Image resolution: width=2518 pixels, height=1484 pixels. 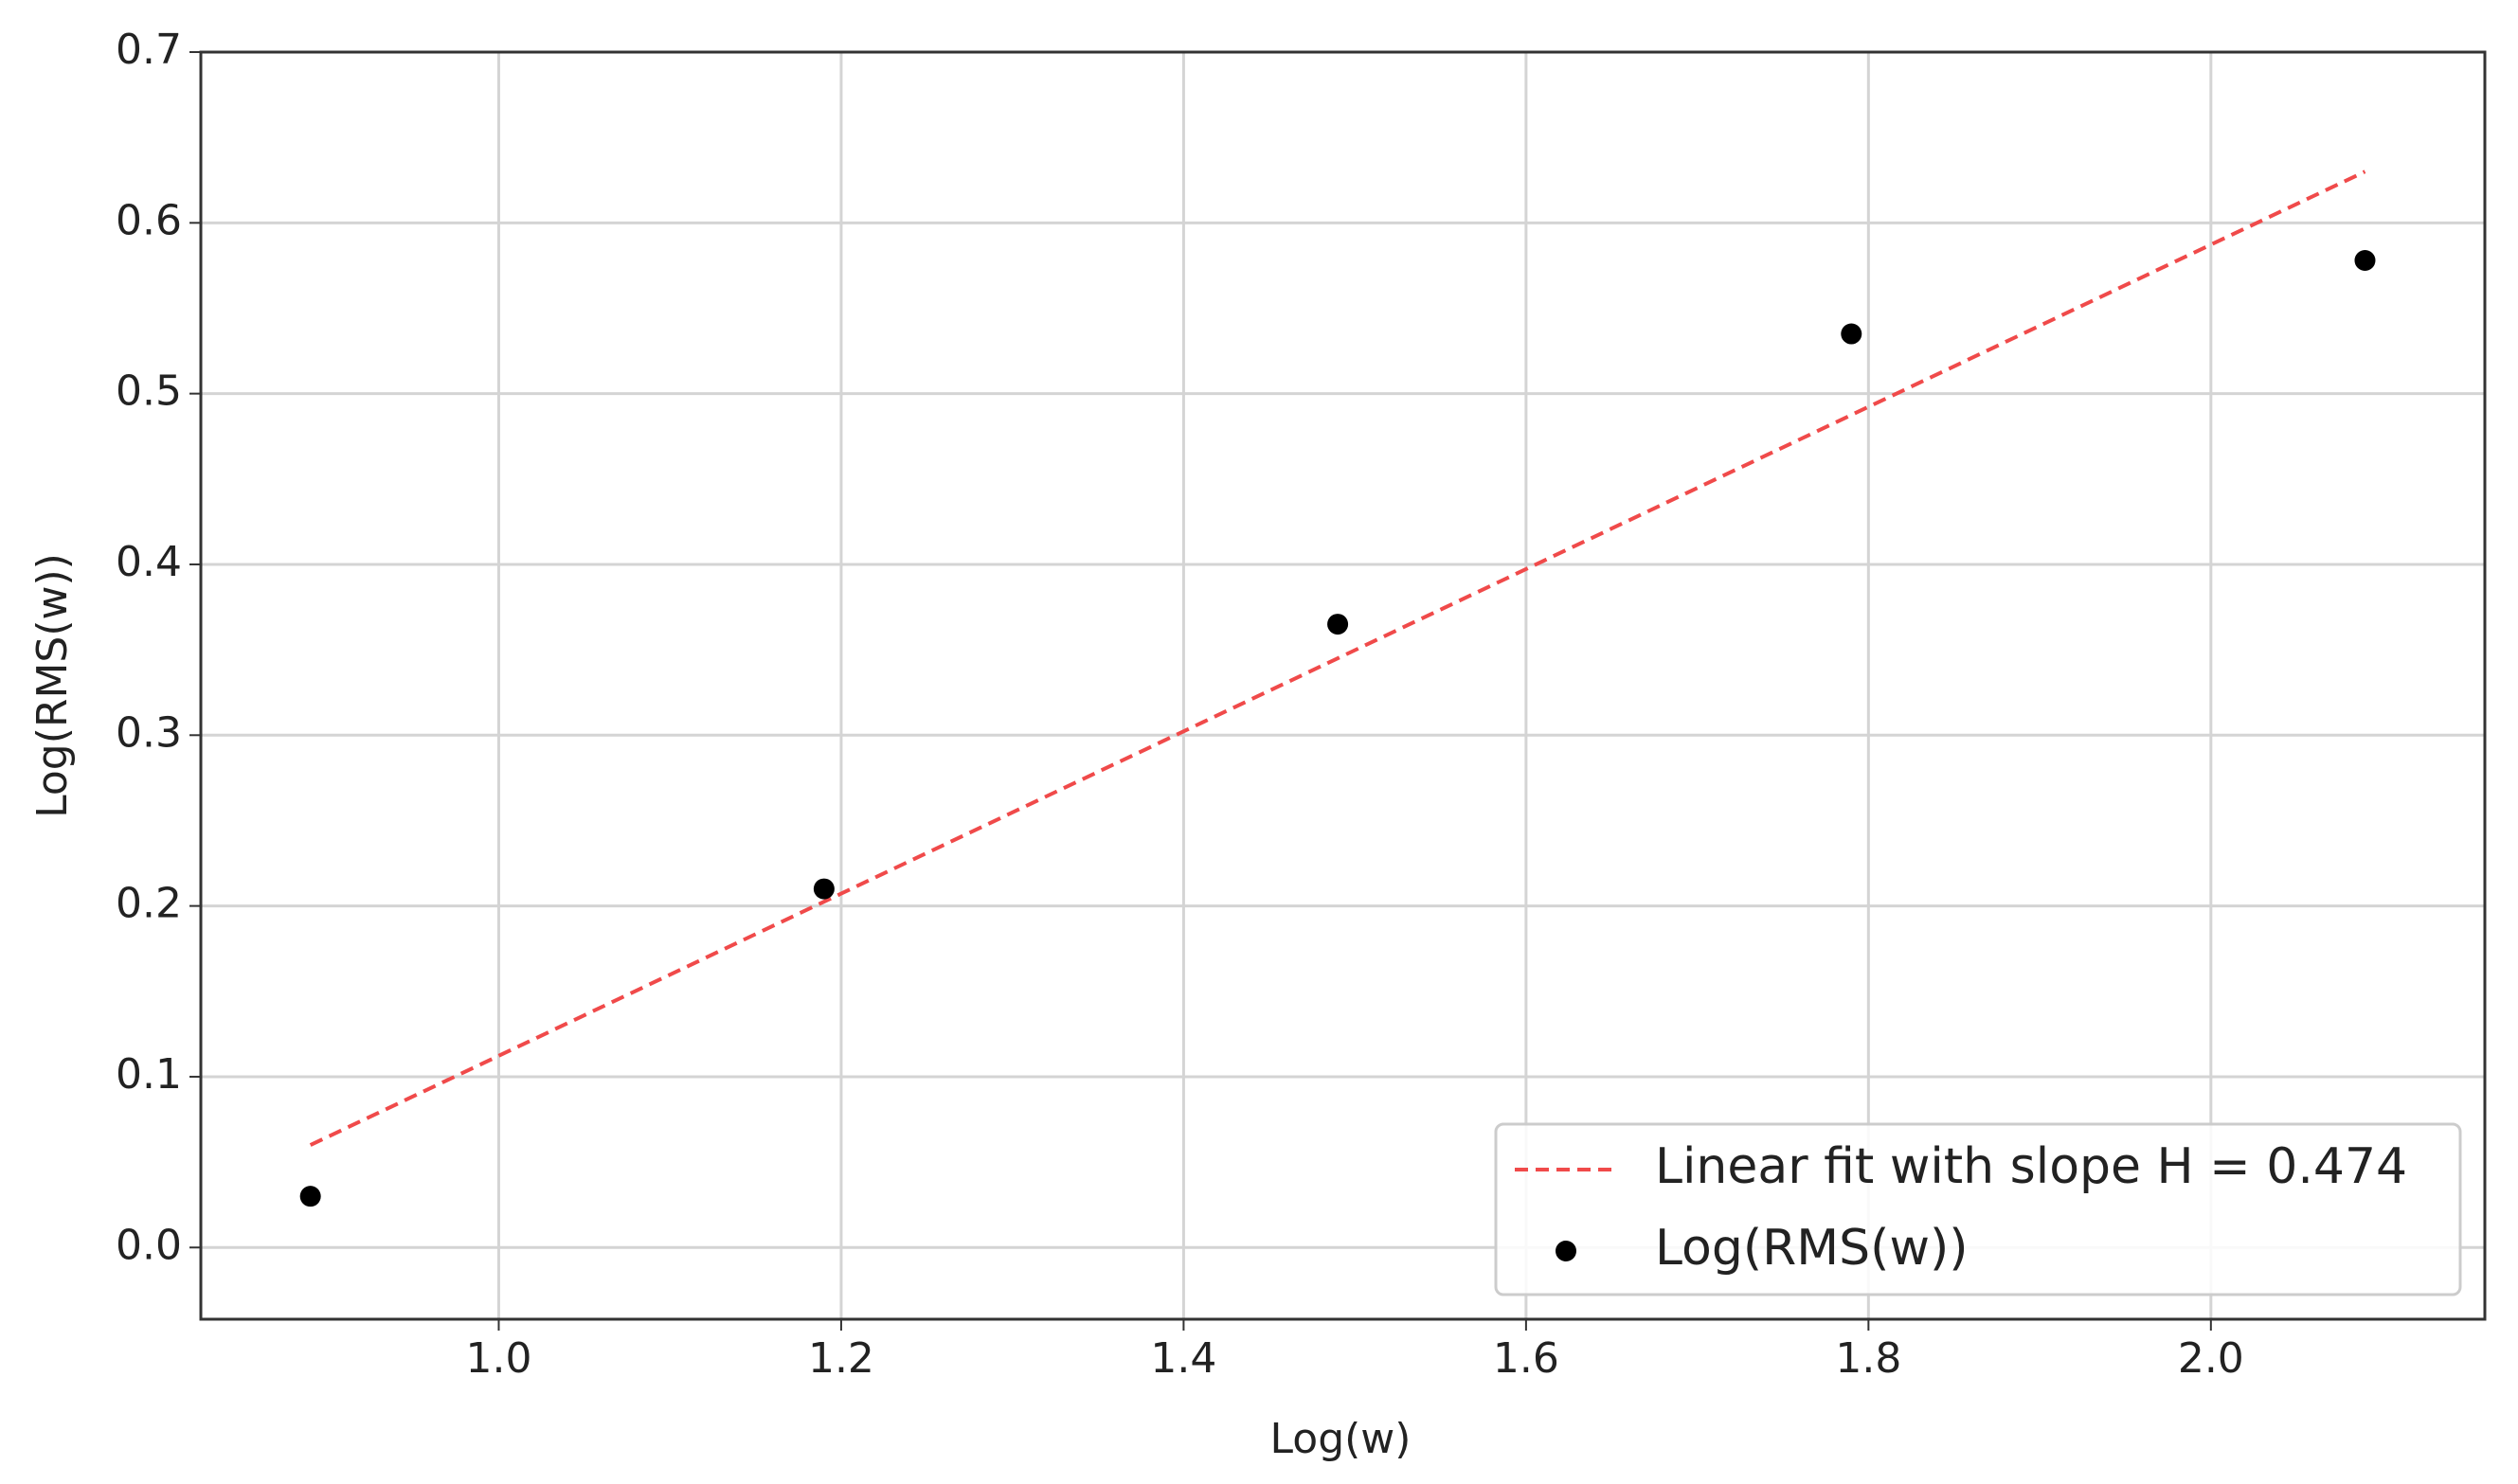 I want to click on x-tick-label: 1.0, so click(x=498, y=1358).